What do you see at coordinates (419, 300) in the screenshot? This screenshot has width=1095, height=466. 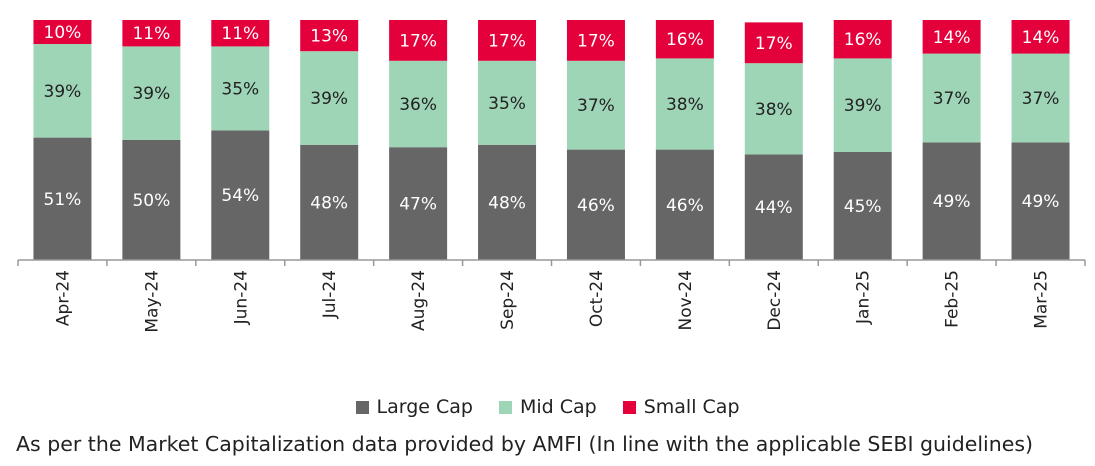 I see `x-tick-label: Aug-24` at bounding box center [419, 300].